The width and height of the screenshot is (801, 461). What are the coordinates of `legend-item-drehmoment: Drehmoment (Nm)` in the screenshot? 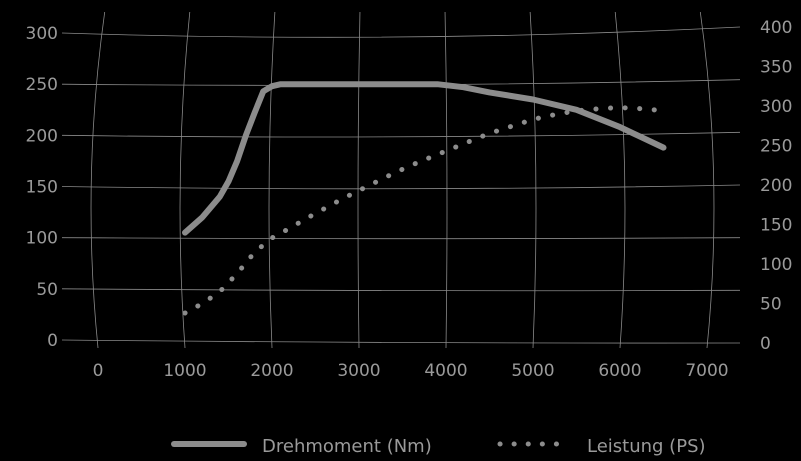 It's located at (301, 446).